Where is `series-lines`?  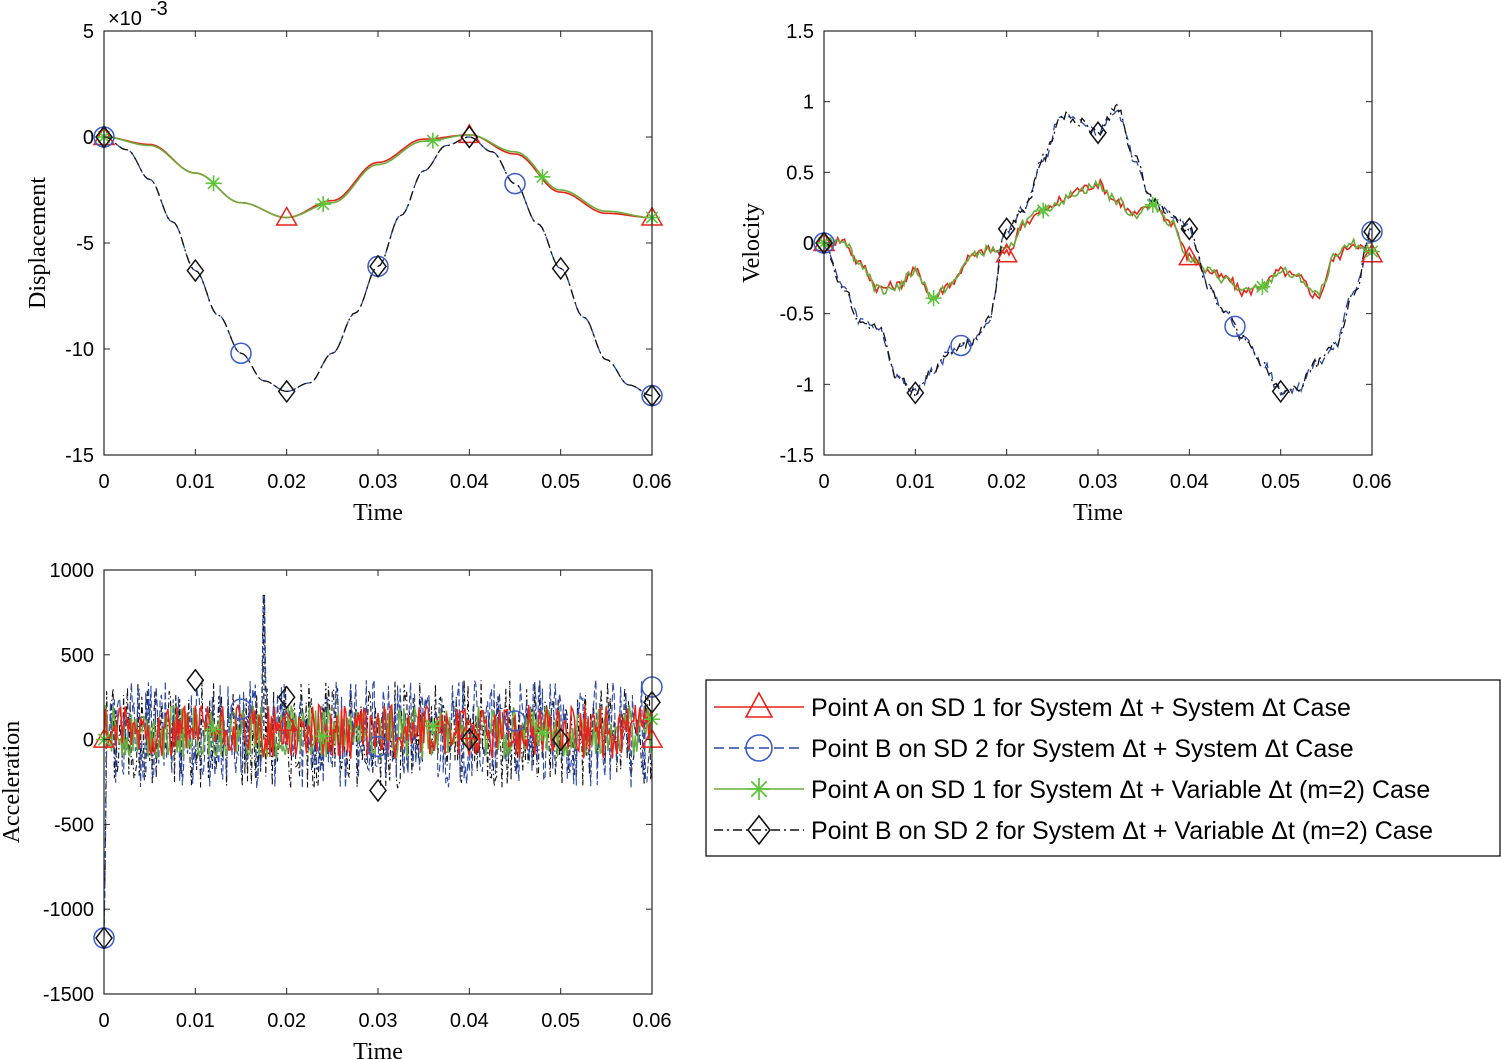
series-lines is located at coordinates (1098, 249).